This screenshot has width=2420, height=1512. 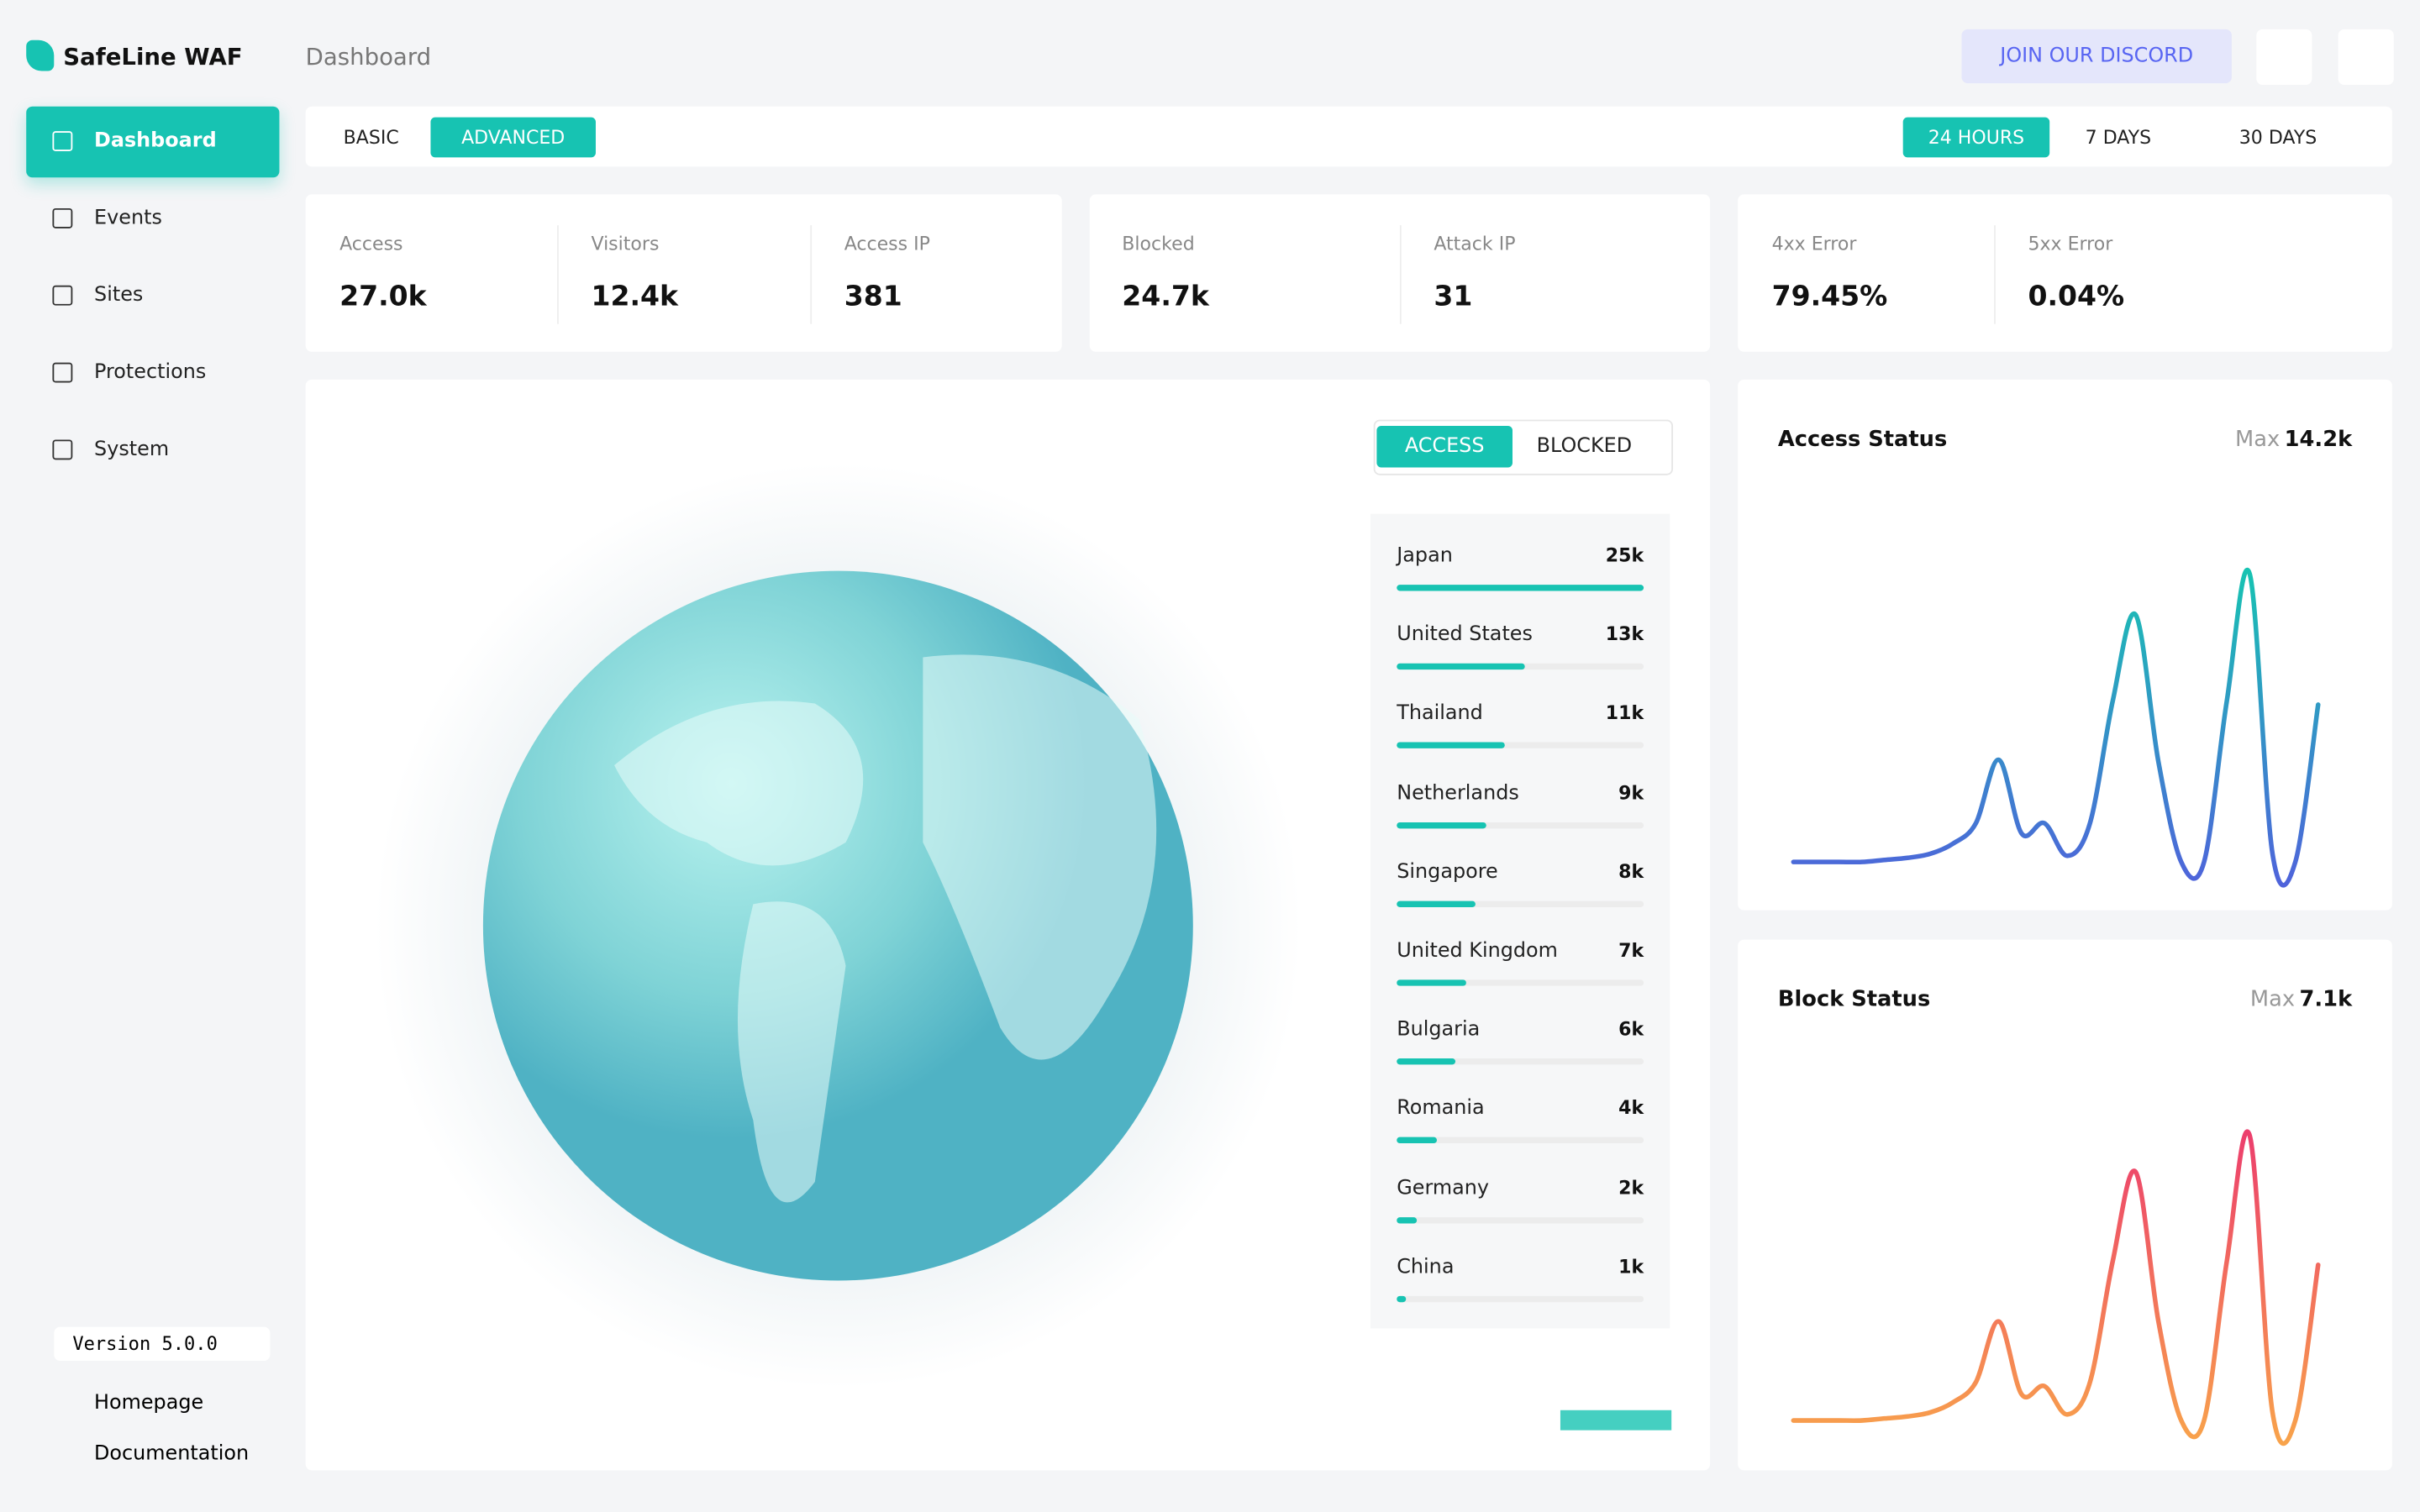 What do you see at coordinates (128, 218) in the screenshot?
I see `nav-label: Events` at bounding box center [128, 218].